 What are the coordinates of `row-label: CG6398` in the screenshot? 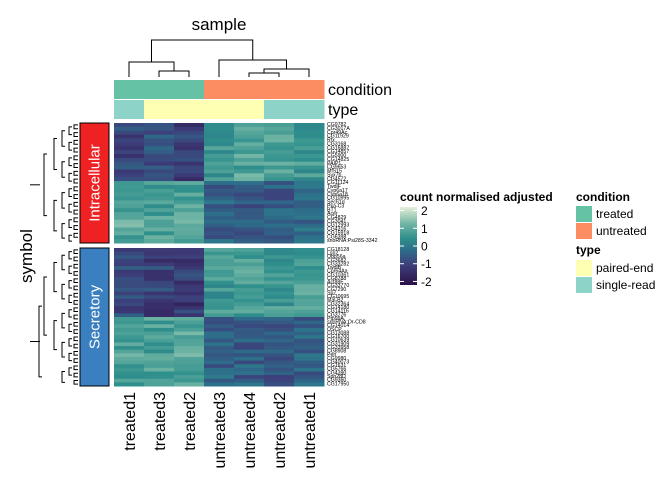 It's located at (336, 237).